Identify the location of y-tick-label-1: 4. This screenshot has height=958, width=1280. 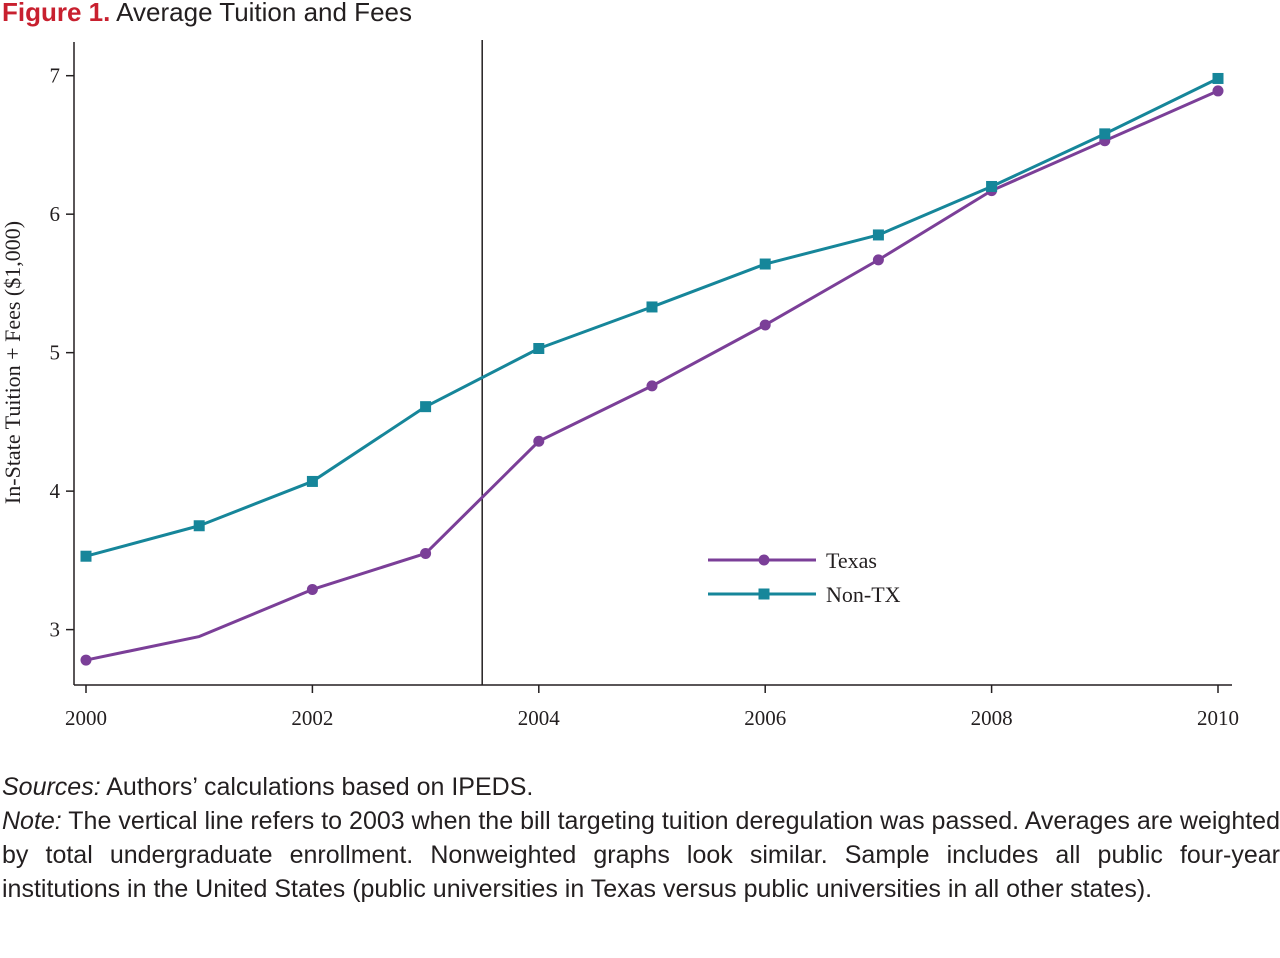
(55, 491).